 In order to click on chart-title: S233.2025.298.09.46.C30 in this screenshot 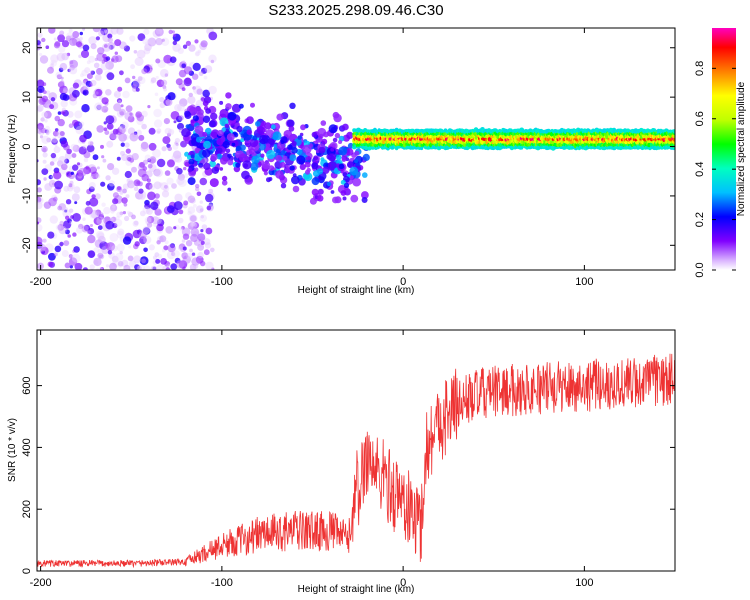, I will do `click(355, 10)`.